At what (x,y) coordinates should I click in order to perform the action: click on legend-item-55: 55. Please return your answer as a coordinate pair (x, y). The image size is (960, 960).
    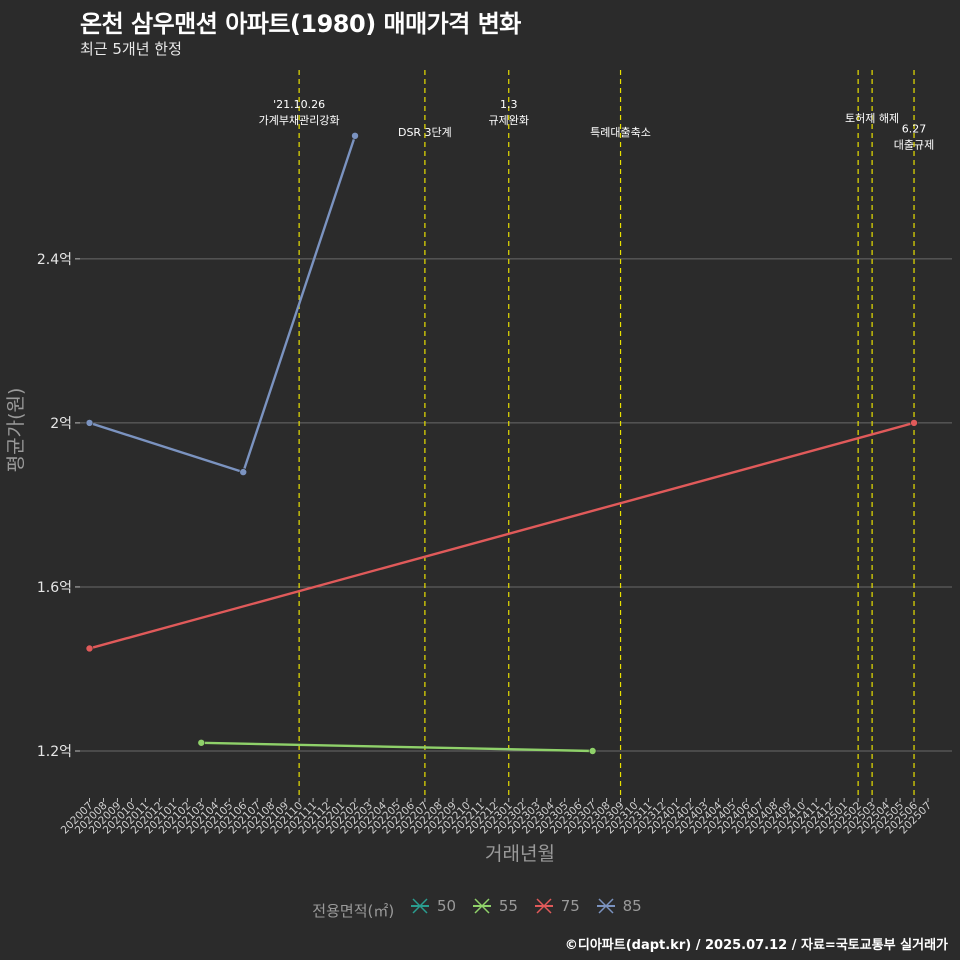
    Looking at the image, I should click on (494, 906).